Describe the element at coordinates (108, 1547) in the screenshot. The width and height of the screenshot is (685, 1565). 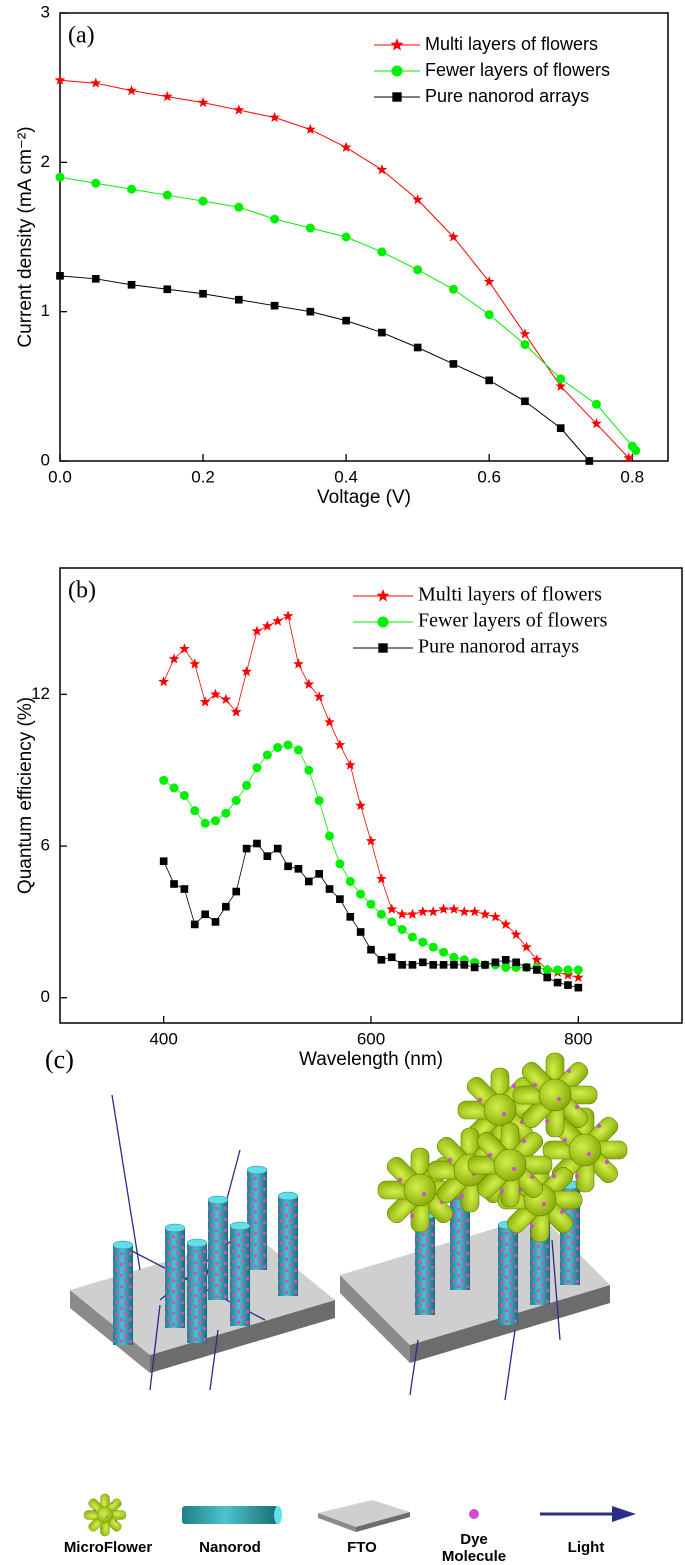
I see `legend-label: MicroFlower` at that location.